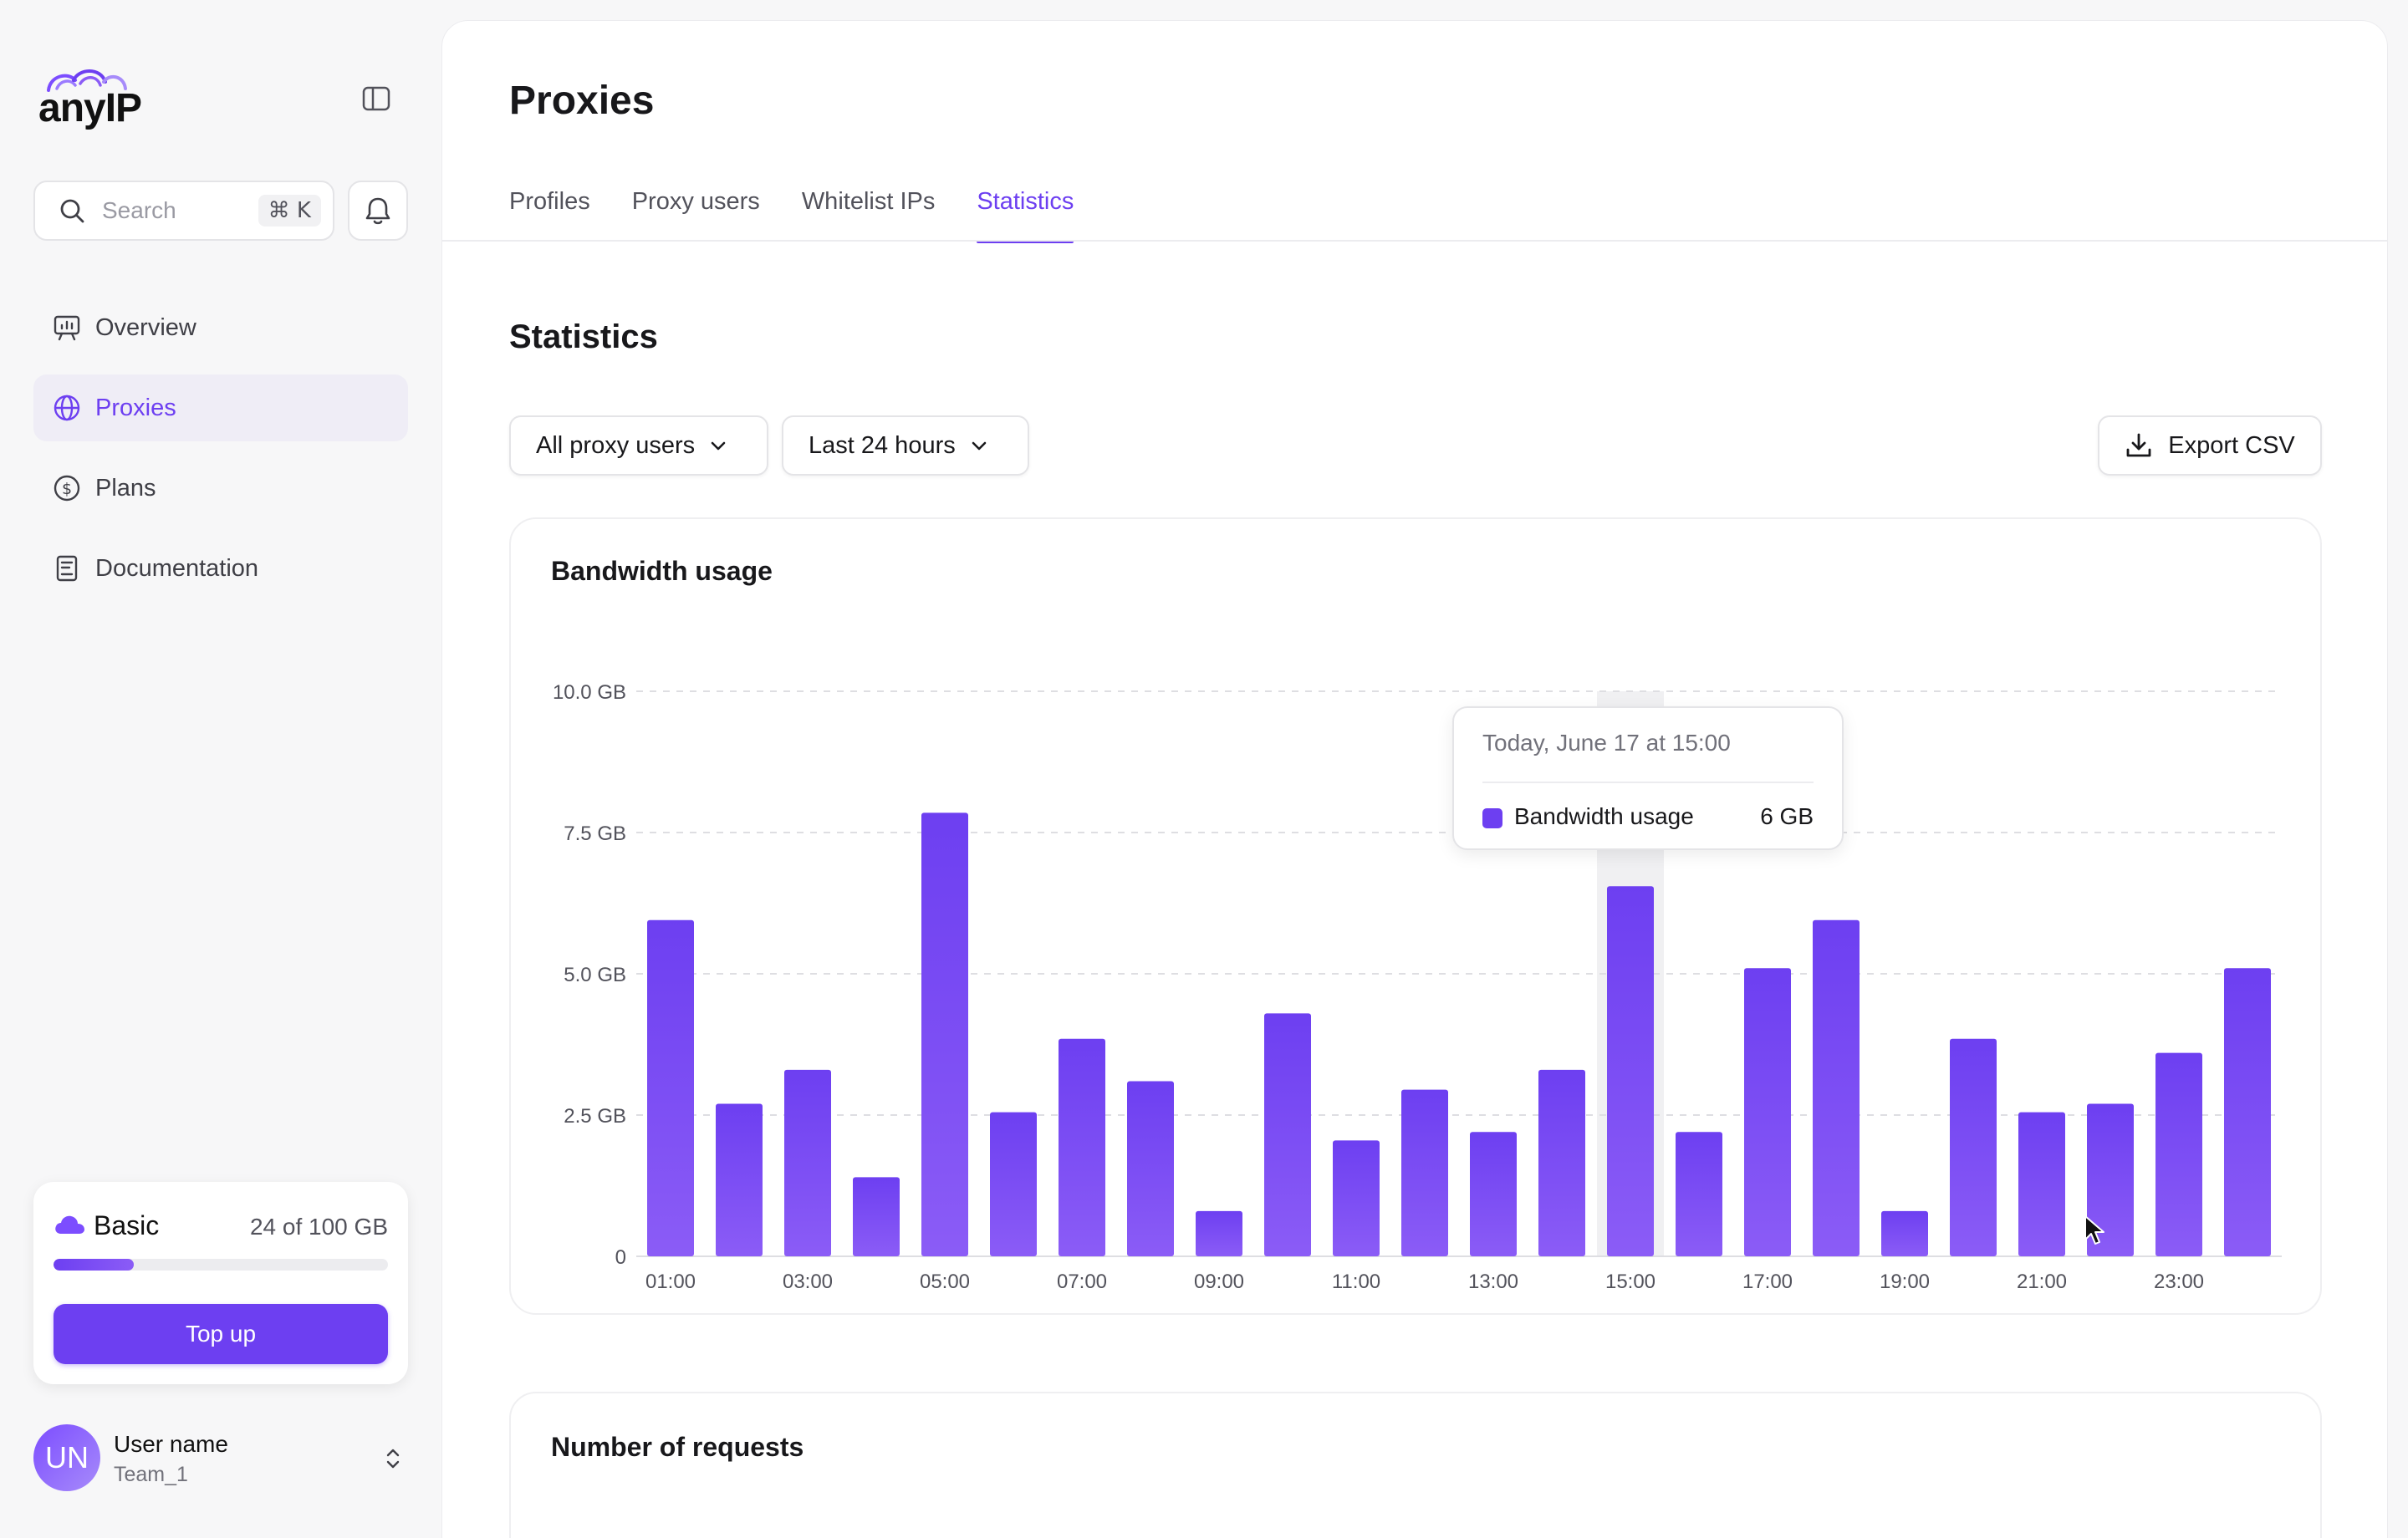 The height and width of the screenshot is (1538, 2408). Describe the element at coordinates (72, 211) in the screenshot. I see `search-icon` at that location.